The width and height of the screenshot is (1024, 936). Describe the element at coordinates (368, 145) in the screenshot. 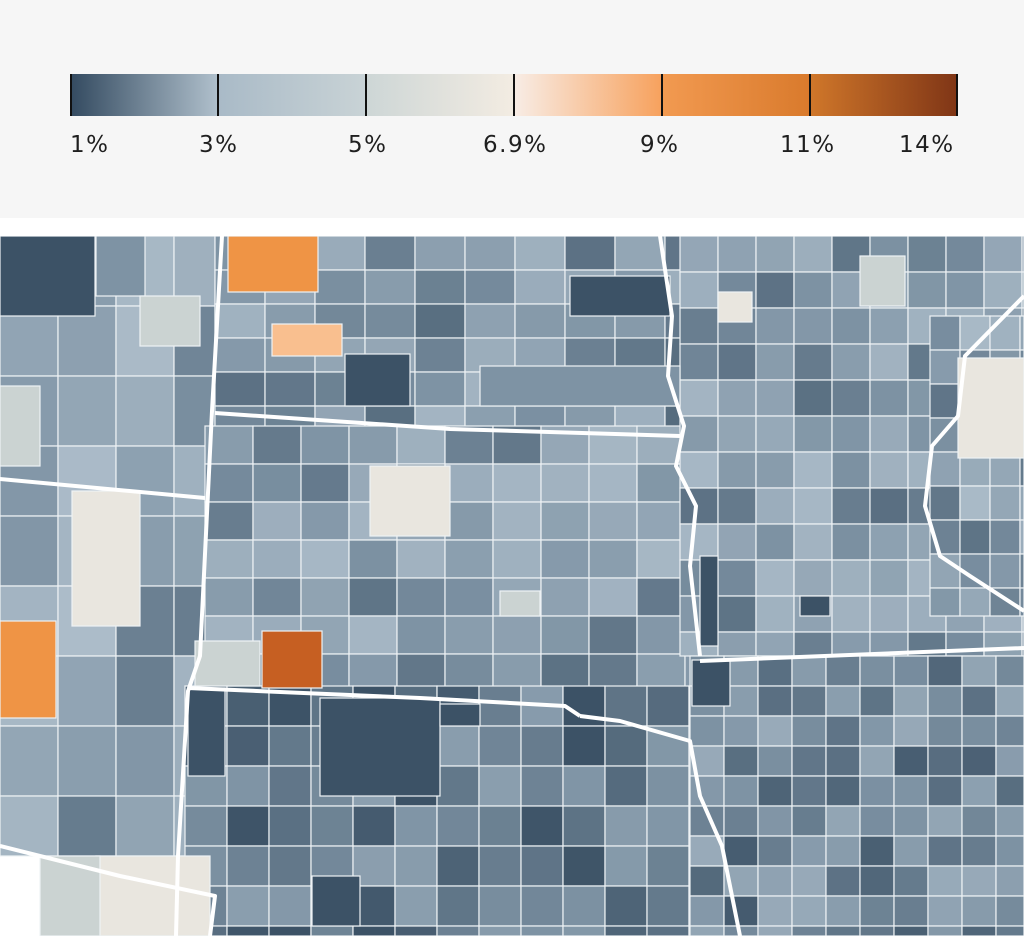

I see `legend-label-5pct: 5%` at that location.